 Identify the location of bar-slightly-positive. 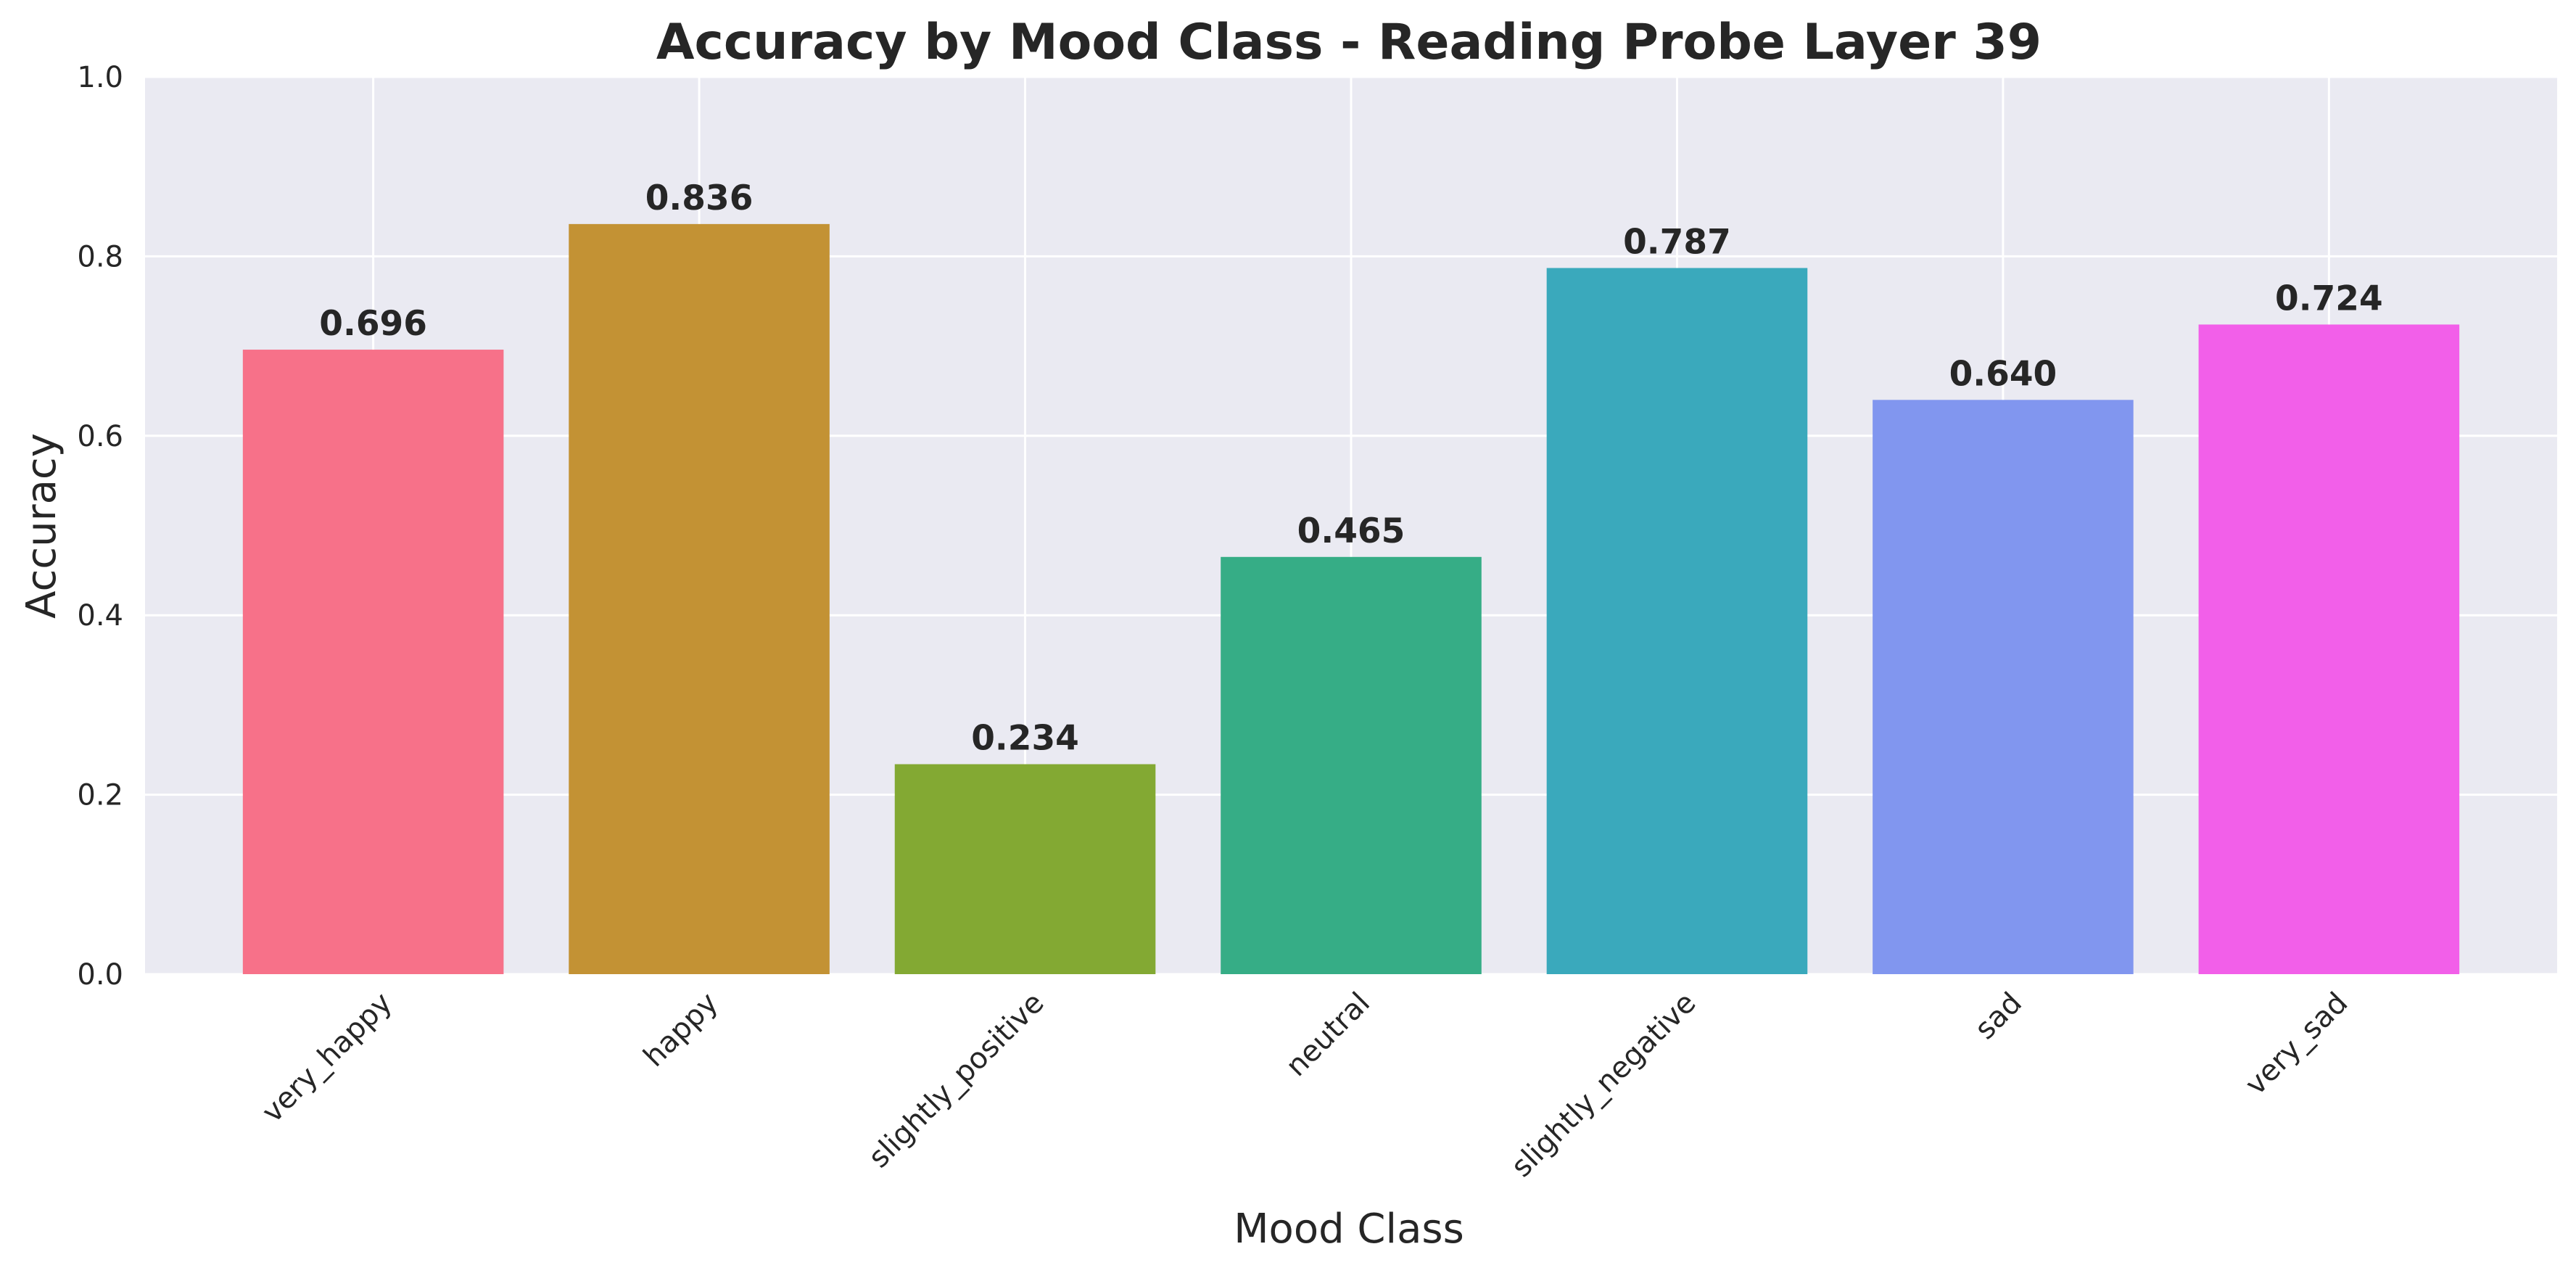
(1025, 869).